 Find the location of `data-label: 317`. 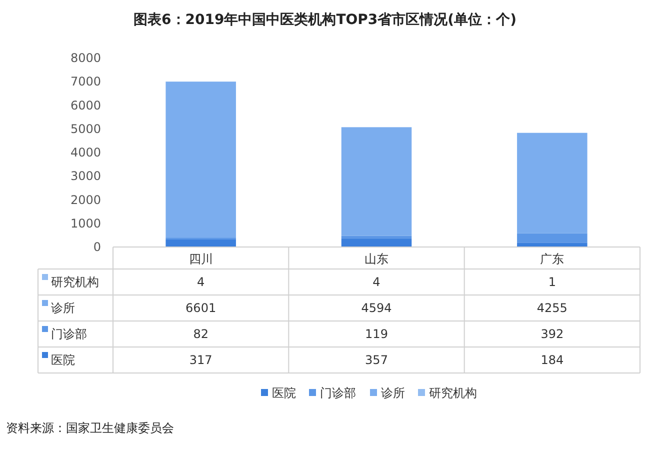

data-label: 317 is located at coordinates (200, 360).